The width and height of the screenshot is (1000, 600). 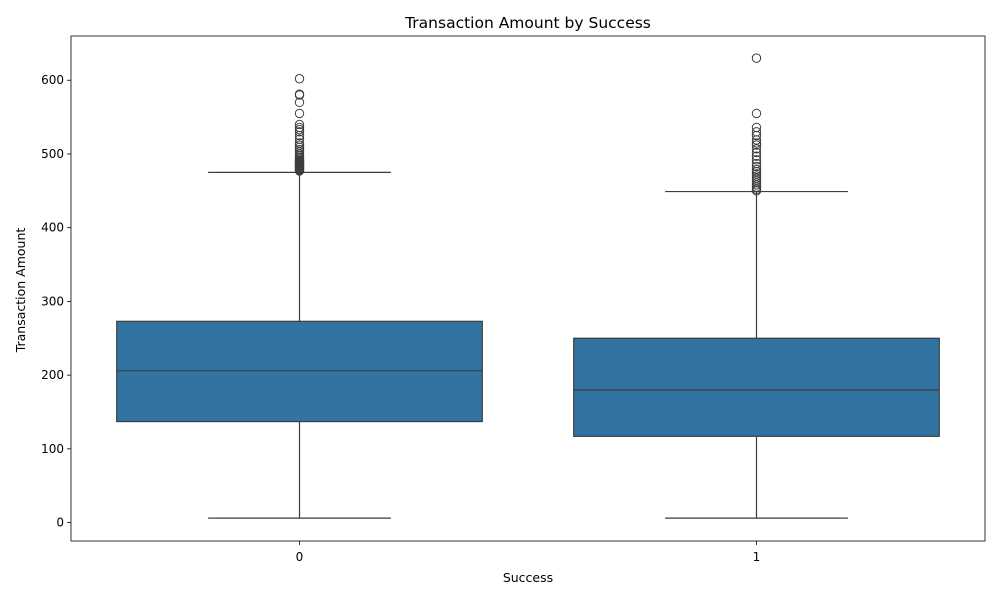 What do you see at coordinates (52, 301) in the screenshot?
I see `y-tick-label: 300` at bounding box center [52, 301].